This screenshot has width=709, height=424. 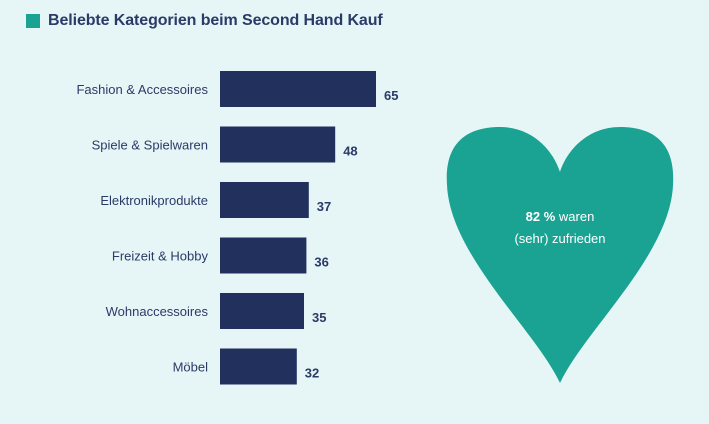 What do you see at coordinates (560, 238) in the screenshot?
I see `satisfaction-text-2: (sehr) zufrieden` at bounding box center [560, 238].